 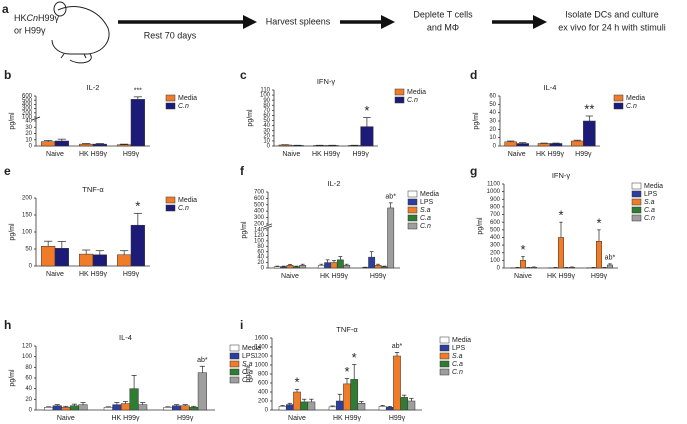 I want to click on significance-label: **, so click(x=589, y=108).